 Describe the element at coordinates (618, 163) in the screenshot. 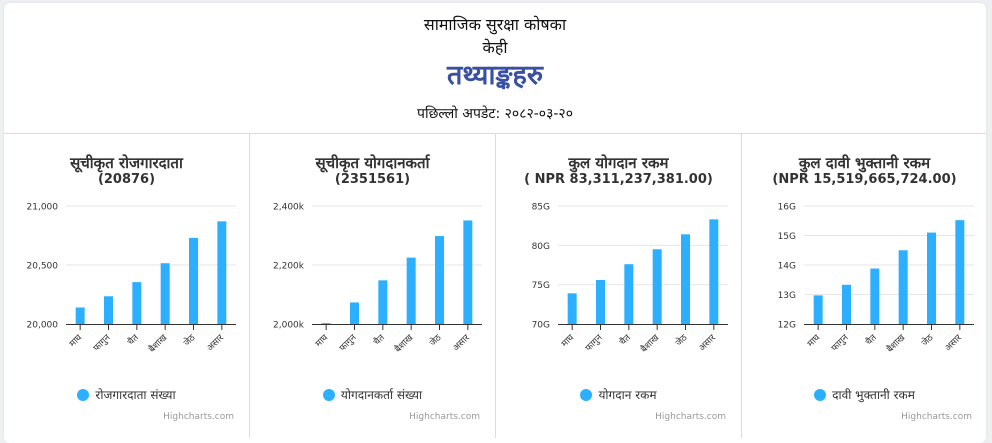

I see `chart-title: कुल योगदान रकम` at that location.